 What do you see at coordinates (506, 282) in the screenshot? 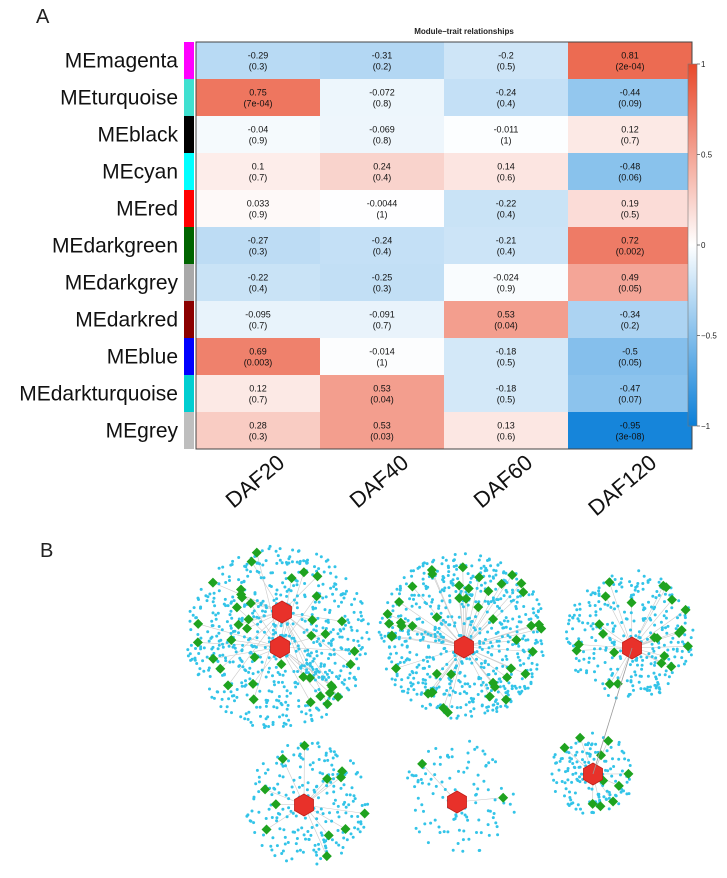
I see `heatmap-cell: -0.024(0.9)` at bounding box center [506, 282].